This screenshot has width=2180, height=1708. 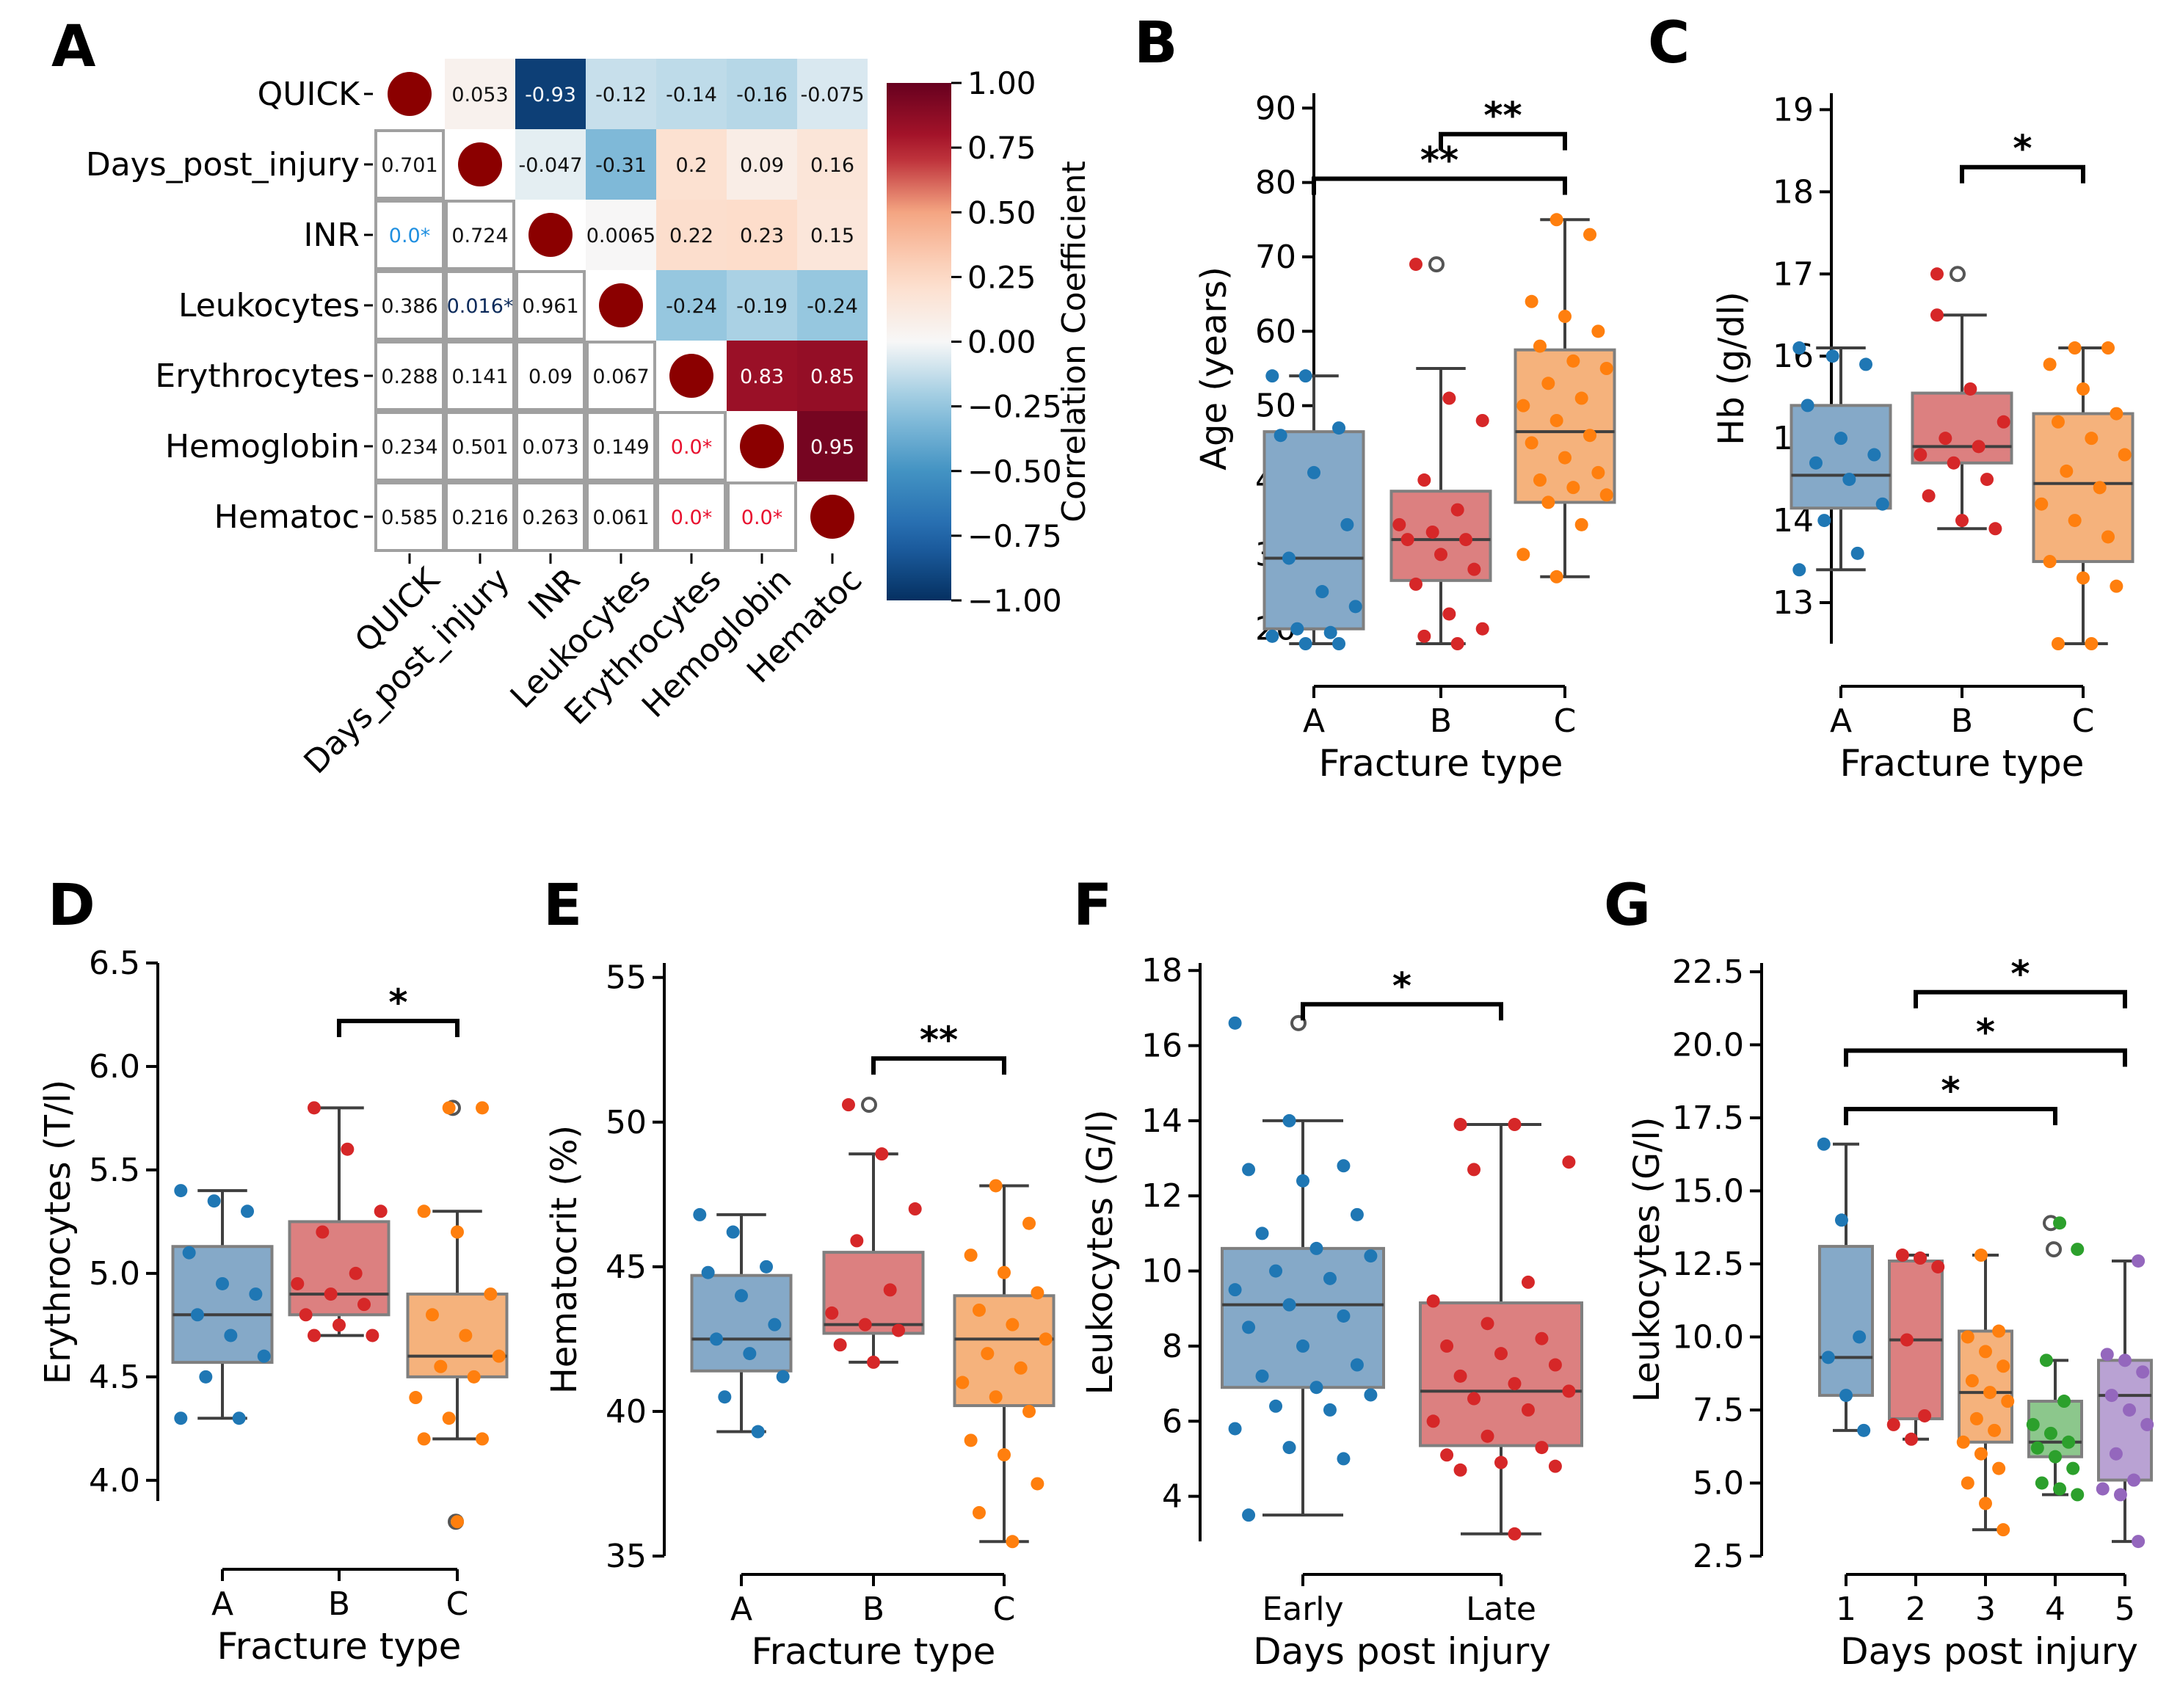 What do you see at coordinates (626, 1412) in the screenshot?
I see `y-tick-label: 40` at bounding box center [626, 1412].